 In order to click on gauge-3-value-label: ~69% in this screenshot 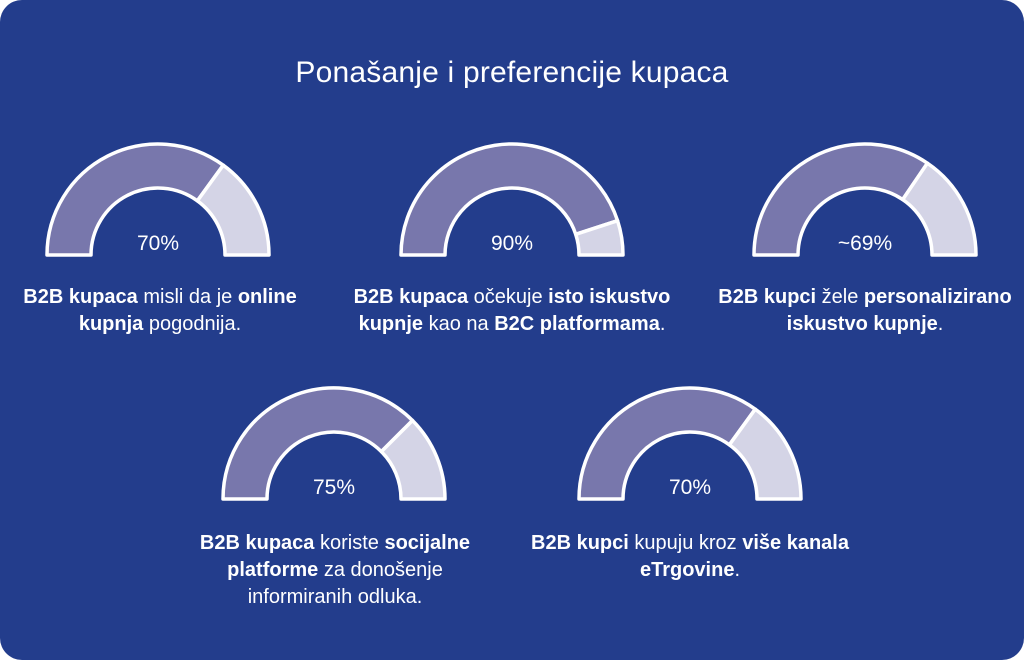, I will do `click(865, 243)`.